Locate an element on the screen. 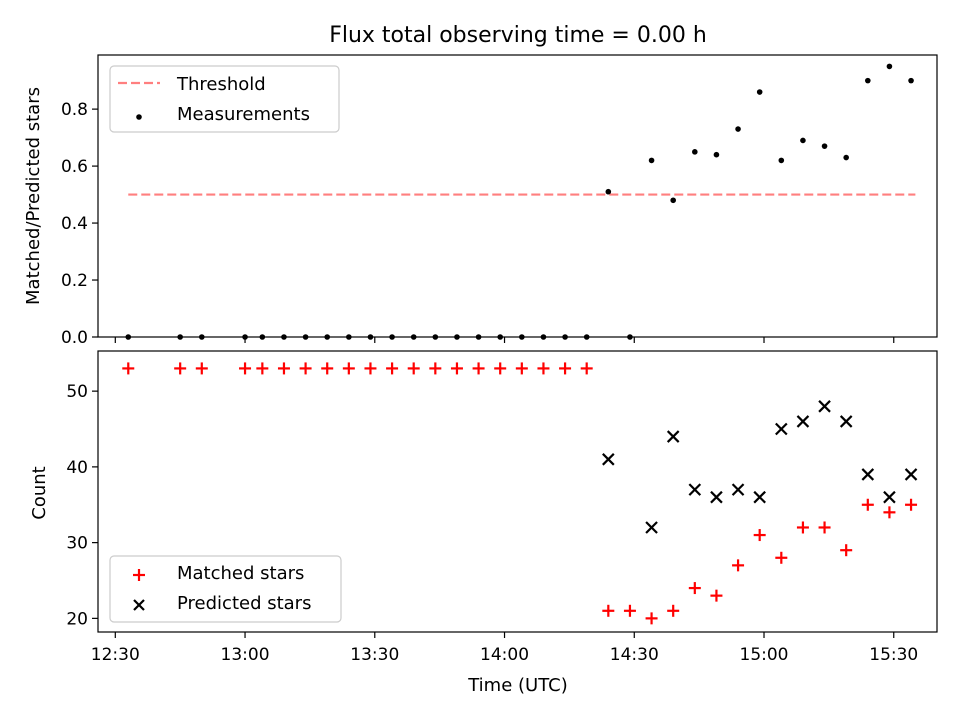 Image resolution: width=960 pixels, height=720 pixels. y-tick-label: 40 is located at coordinates (77, 468).